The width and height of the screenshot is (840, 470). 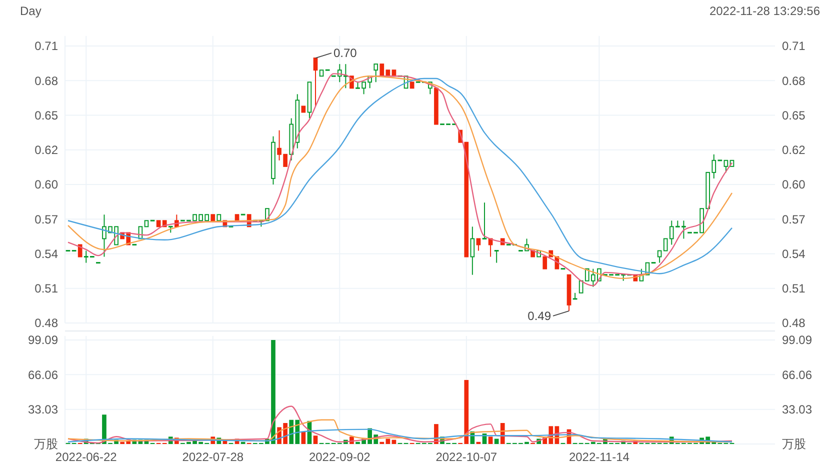 What do you see at coordinates (43, 375) in the screenshot?
I see `y-tick-label: 66.06` at bounding box center [43, 375].